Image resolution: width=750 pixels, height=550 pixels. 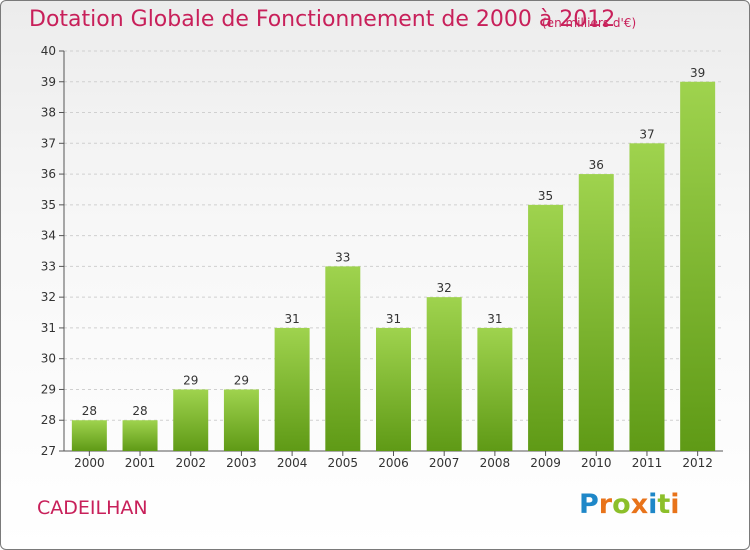 I want to click on y-tick-label: 29, so click(x=48, y=389).